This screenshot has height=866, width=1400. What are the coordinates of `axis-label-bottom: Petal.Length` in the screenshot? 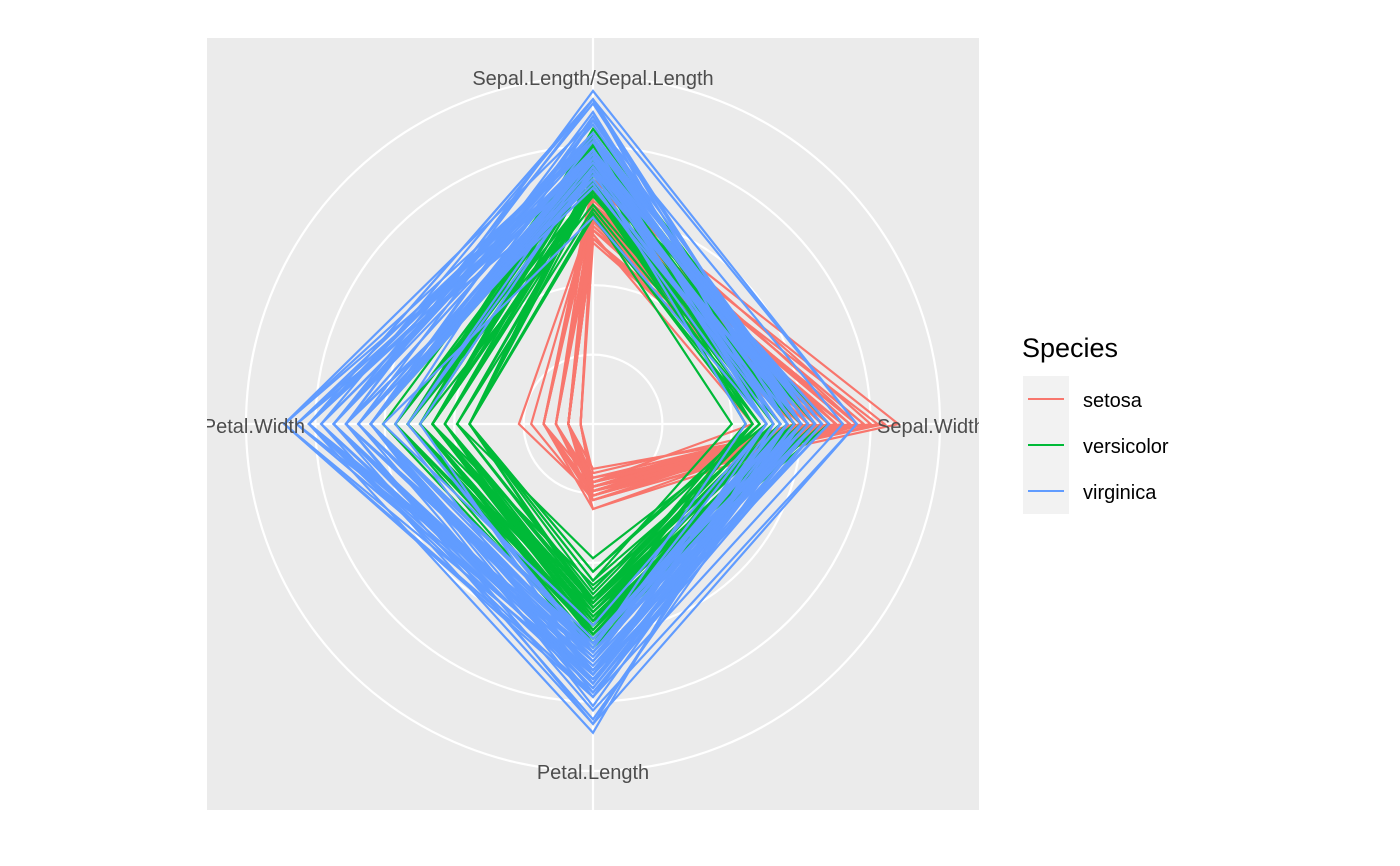 It's located at (593, 773).